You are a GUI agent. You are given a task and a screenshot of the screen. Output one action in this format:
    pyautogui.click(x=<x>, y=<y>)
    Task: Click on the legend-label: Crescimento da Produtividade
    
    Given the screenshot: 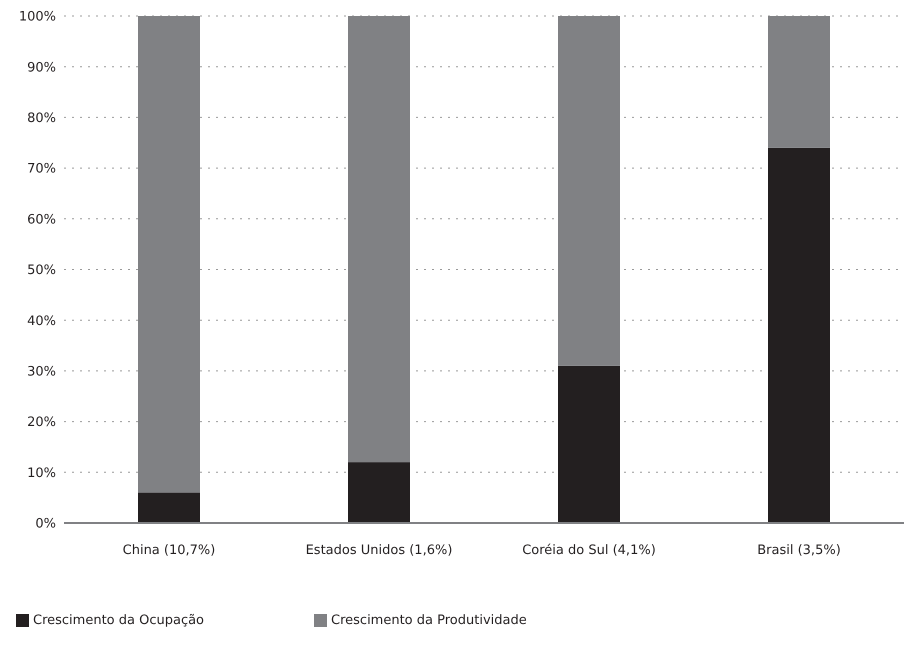 What is the action you would take?
    pyautogui.click(x=429, y=620)
    